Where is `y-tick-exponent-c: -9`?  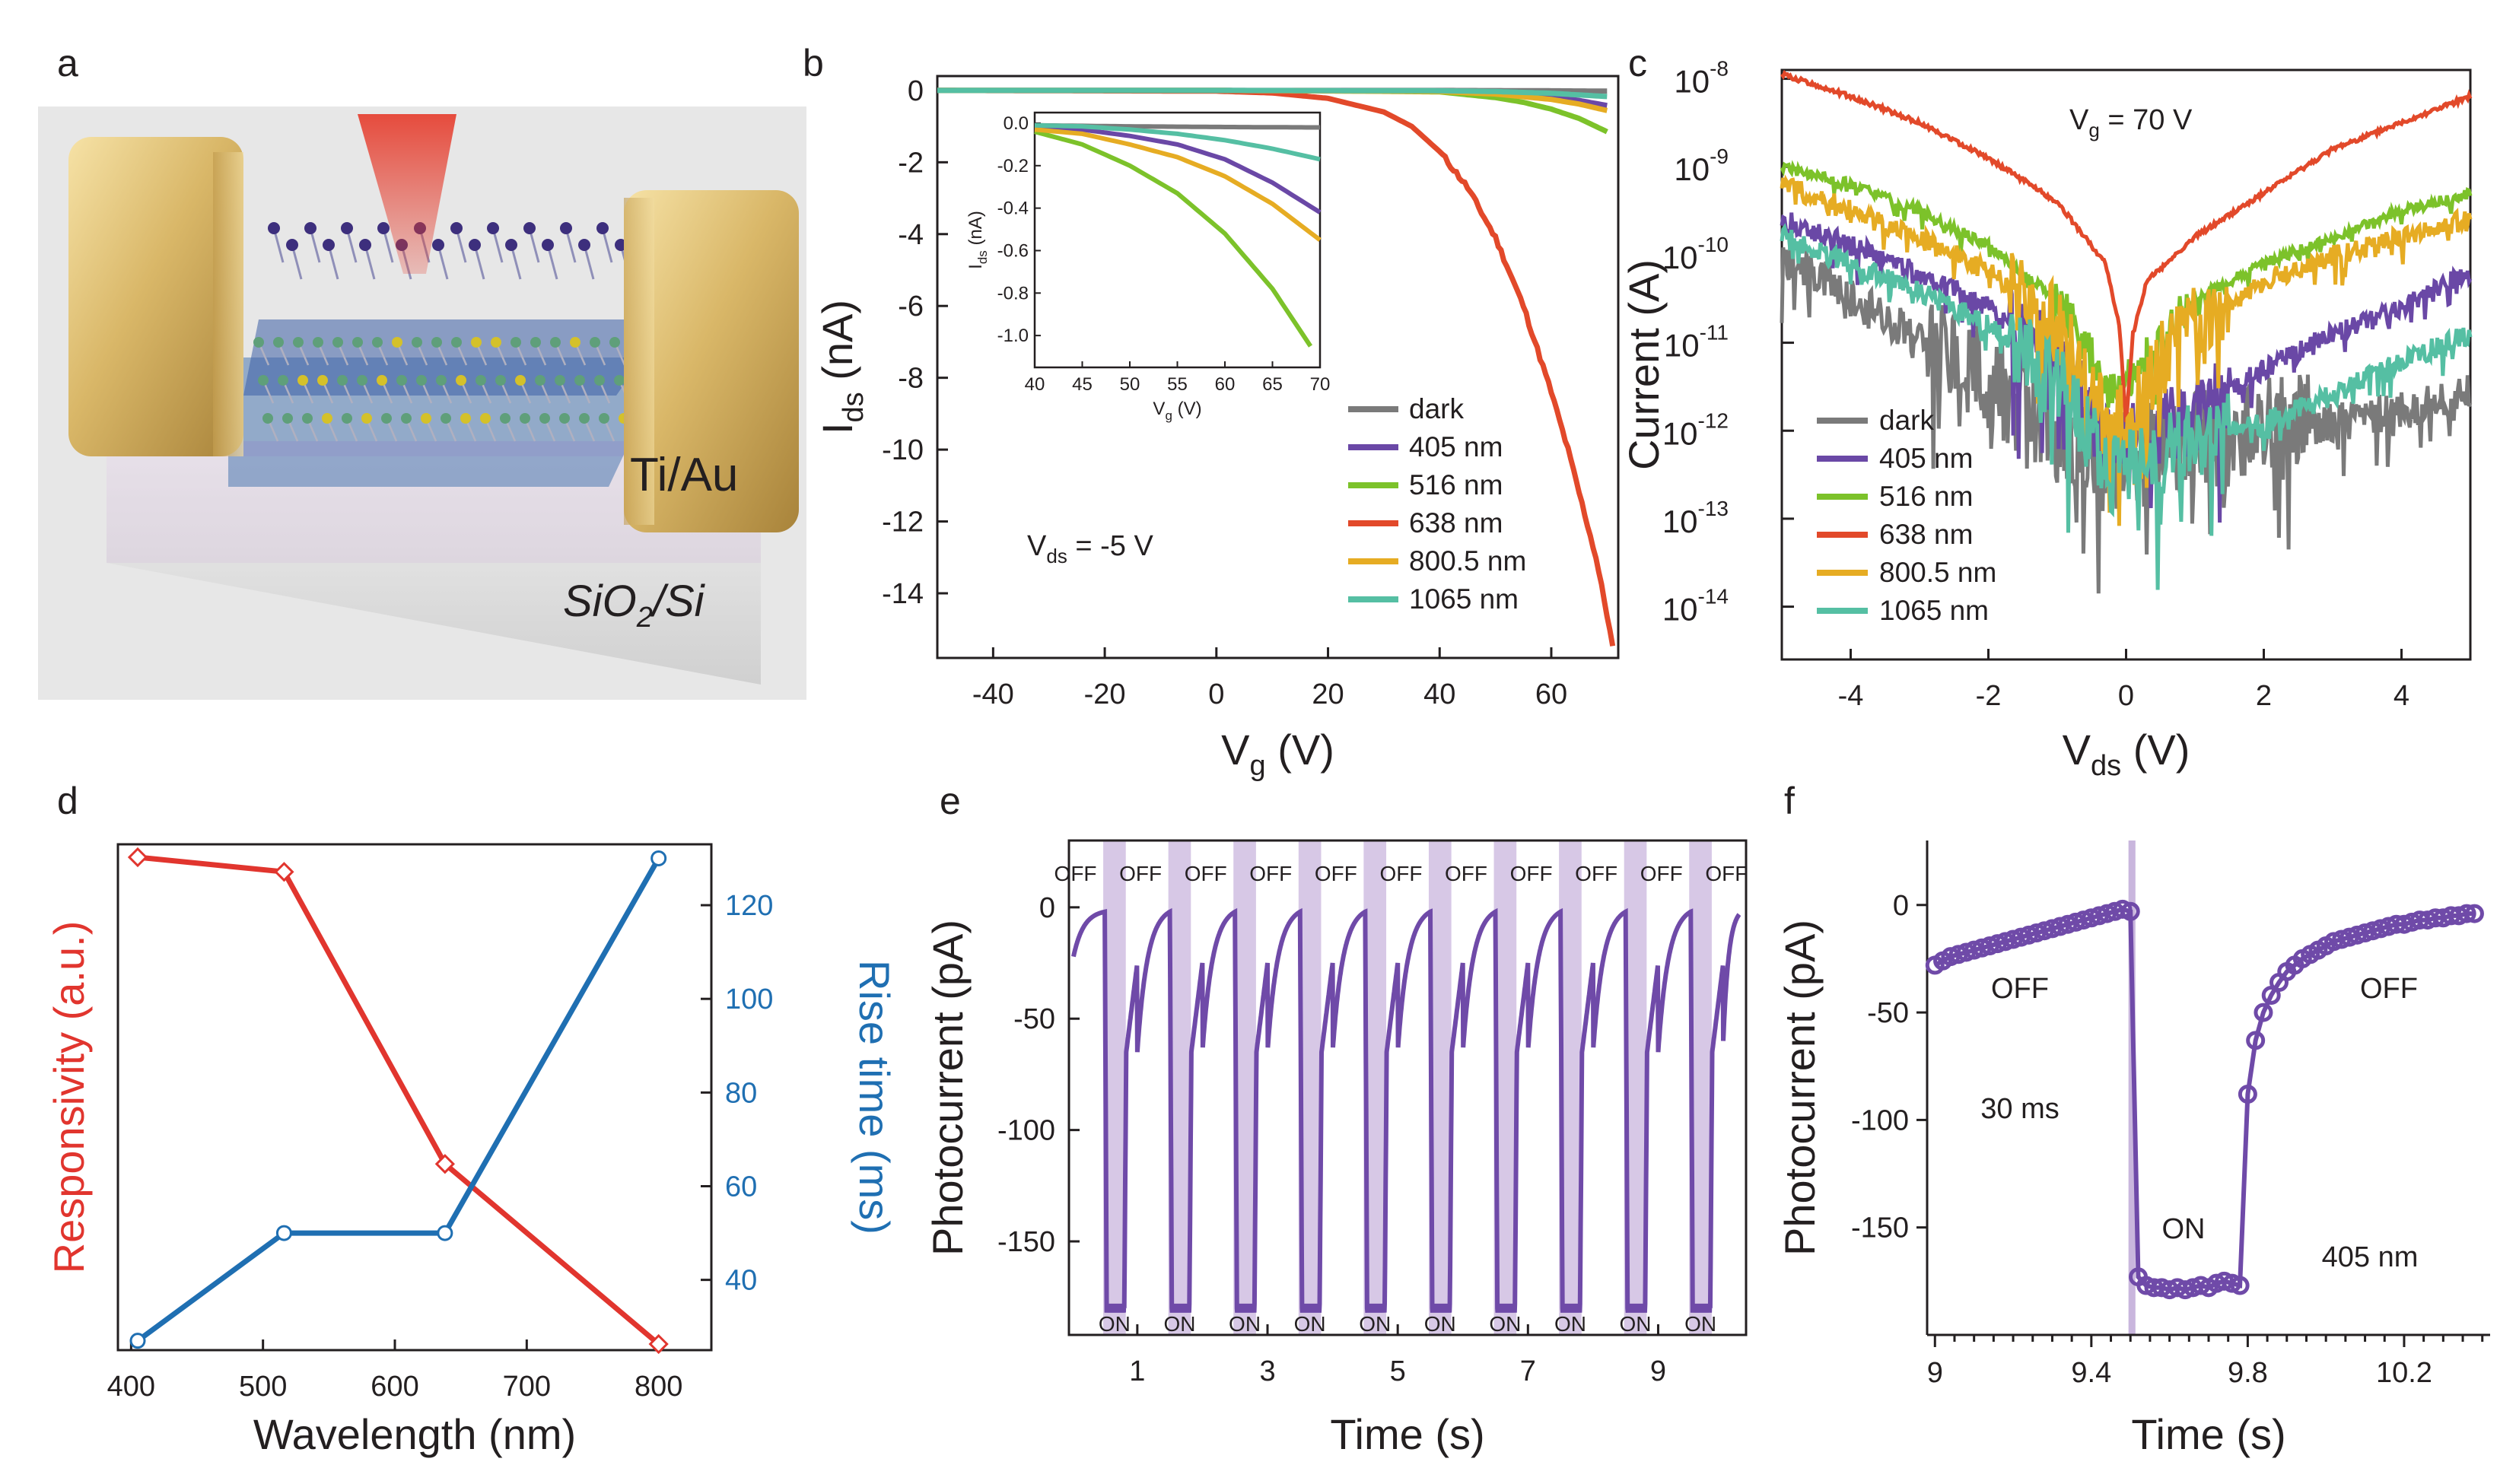
y-tick-exponent-c: -9 is located at coordinates (1719, 156).